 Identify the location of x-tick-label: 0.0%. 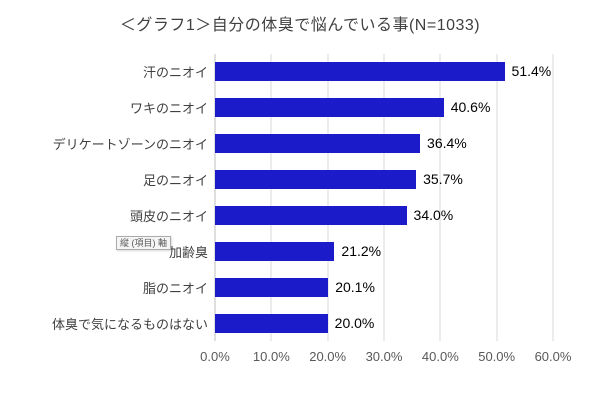
(215, 356).